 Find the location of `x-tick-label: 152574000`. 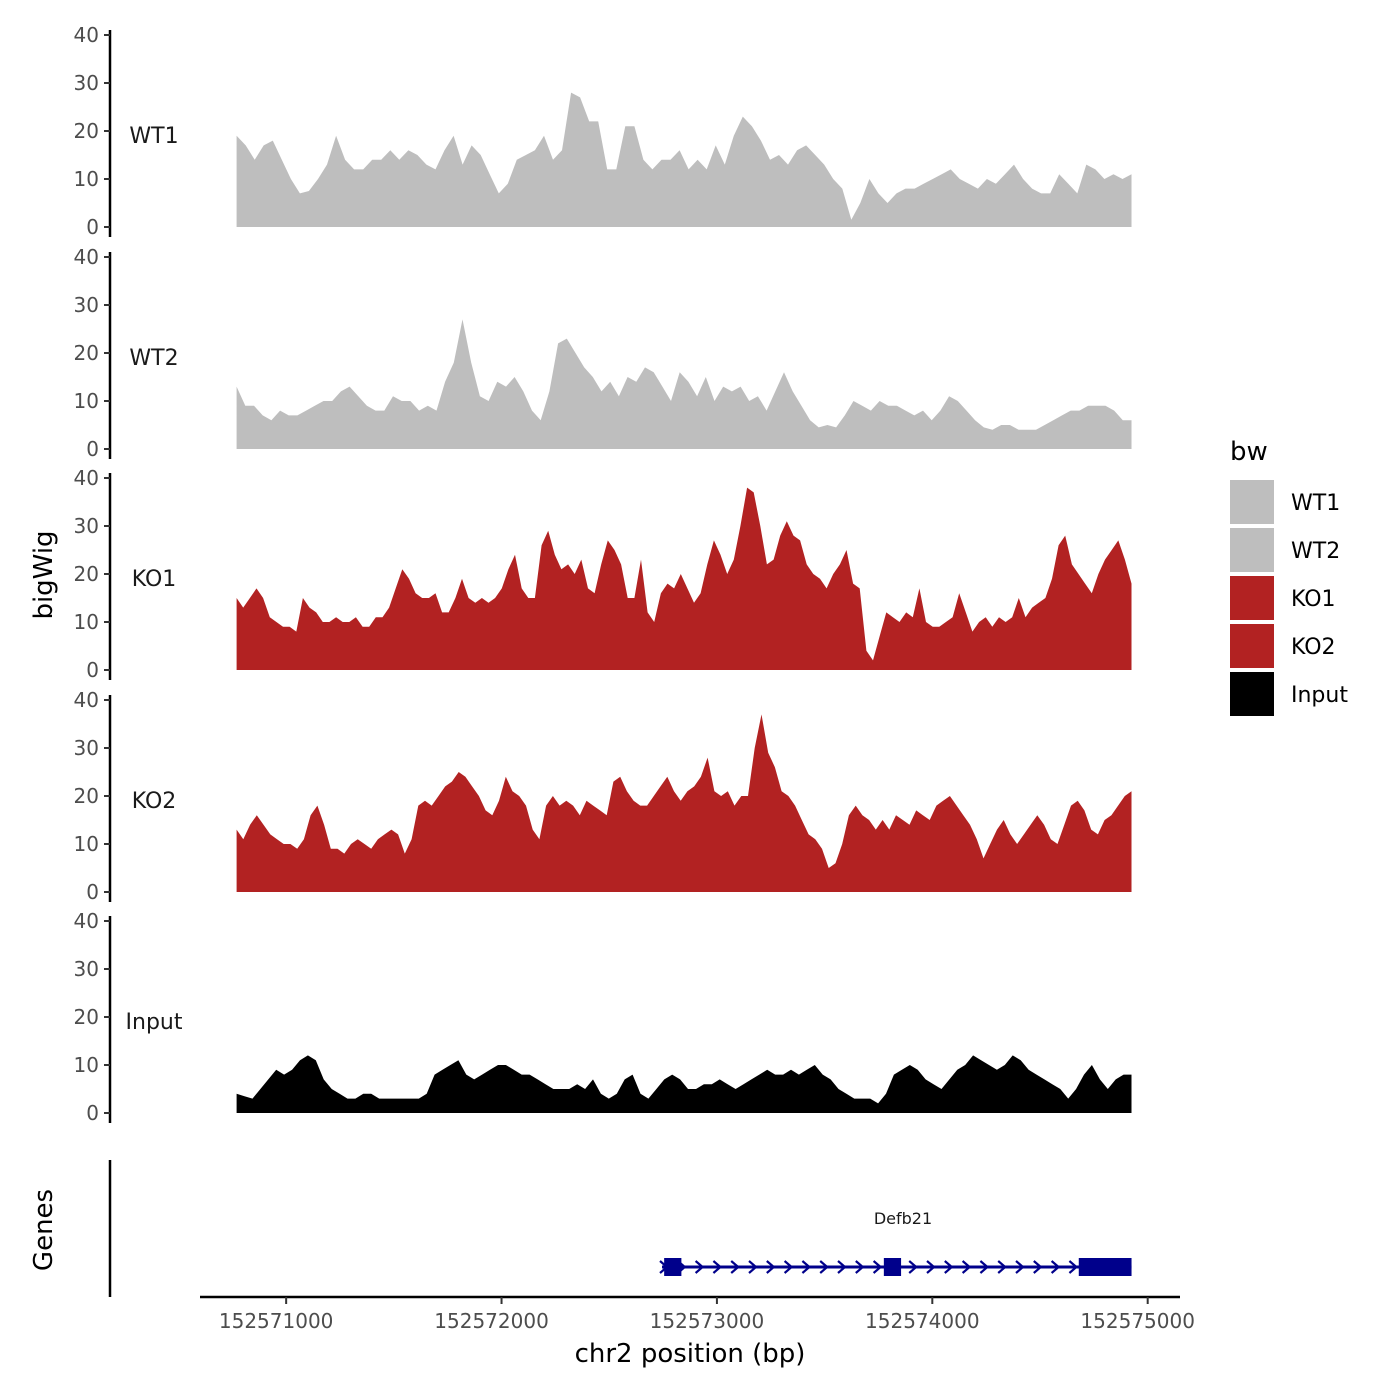

x-tick-label: 152574000 is located at coordinates (922, 1321).